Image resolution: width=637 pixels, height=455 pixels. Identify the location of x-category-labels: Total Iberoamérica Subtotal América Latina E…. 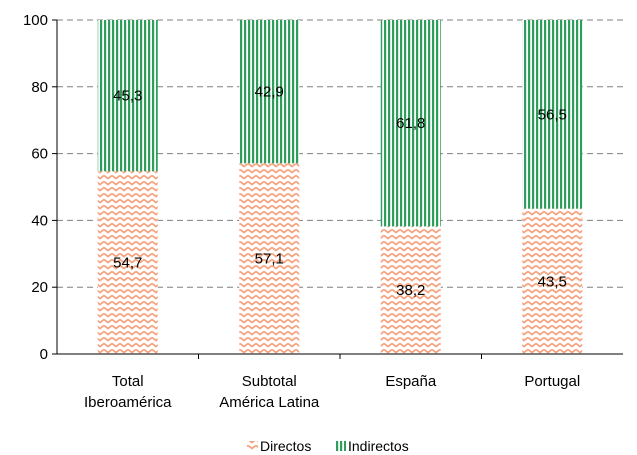
(332, 392).